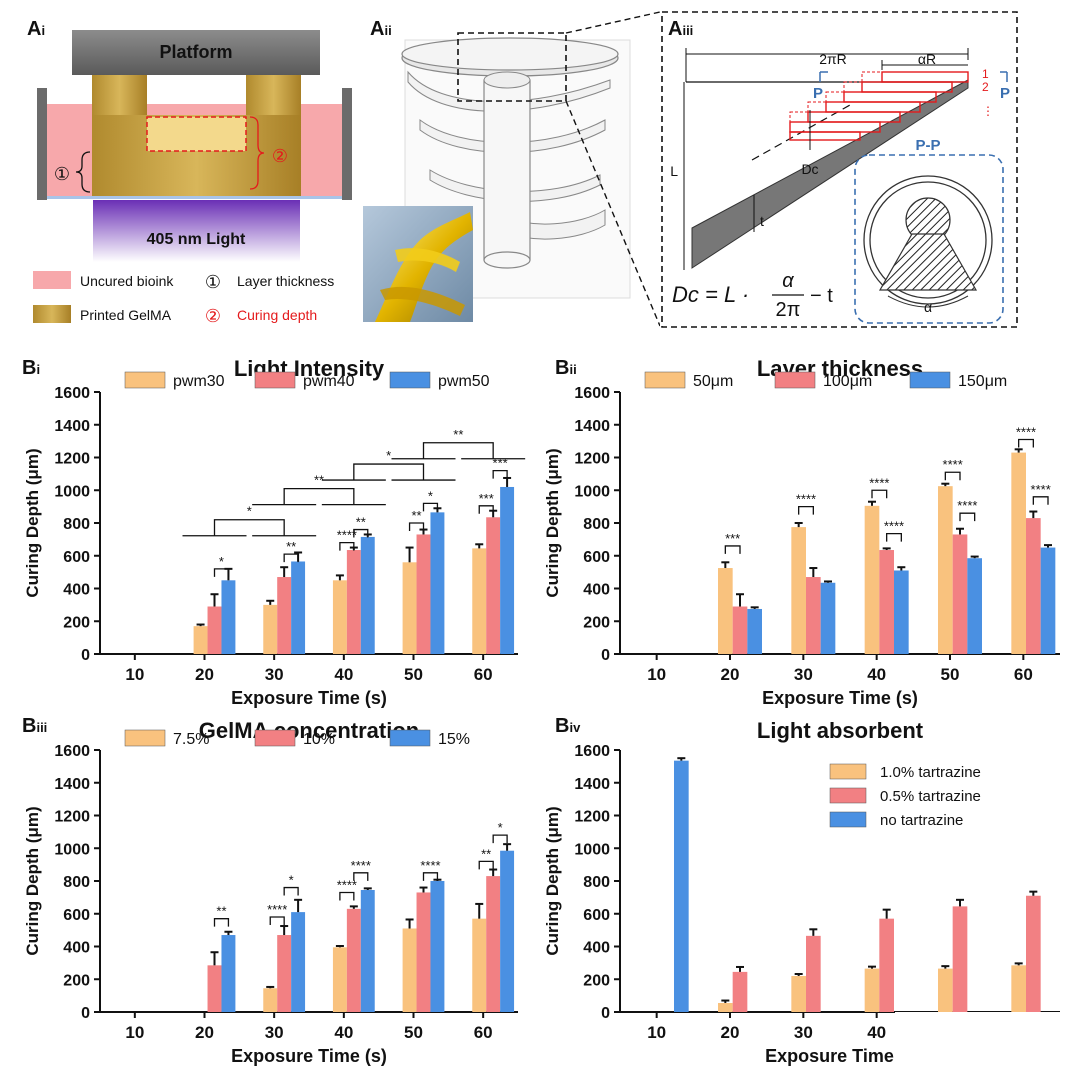 The width and height of the screenshot is (1080, 1091). What do you see at coordinates (592, 426) in the screenshot?
I see `y-tick-label: 1400` at bounding box center [592, 426].